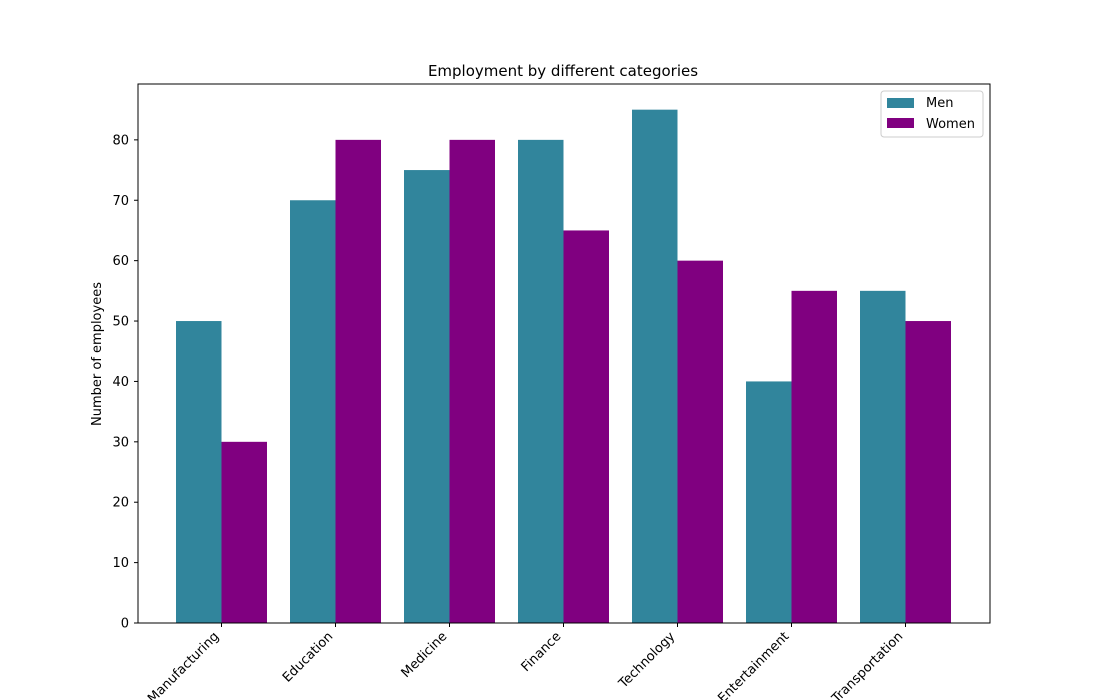 This screenshot has height=700, width=1100. What do you see at coordinates (769, 502) in the screenshot?
I see `bar-men-entertainment` at bounding box center [769, 502].